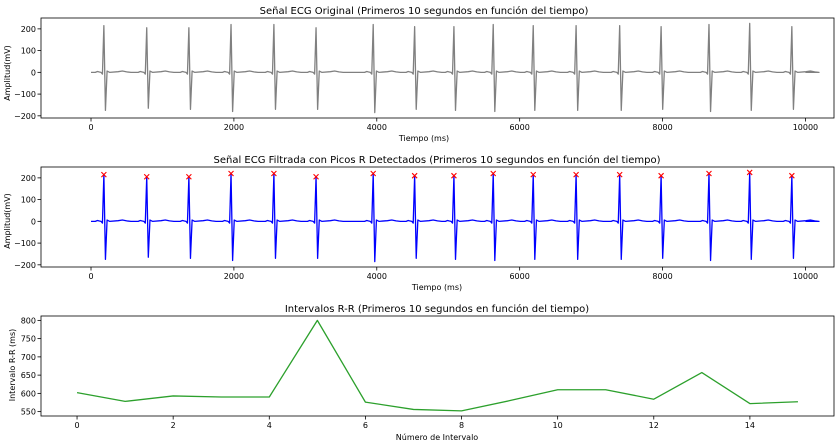 The height and width of the screenshot is (447, 838). I want to click on x-axis-label: Número de Intervalo, so click(437, 437).